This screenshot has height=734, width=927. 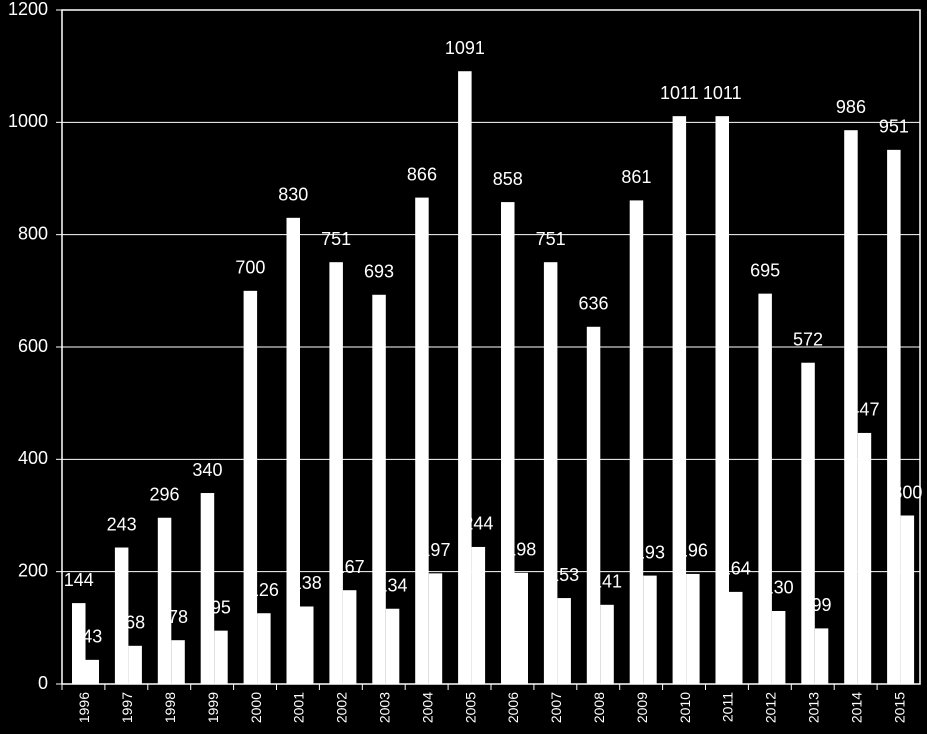 What do you see at coordinates (728, 707) in the screenshot?
I see `x-tick-label: 2011` at bounding box center [728, 707].